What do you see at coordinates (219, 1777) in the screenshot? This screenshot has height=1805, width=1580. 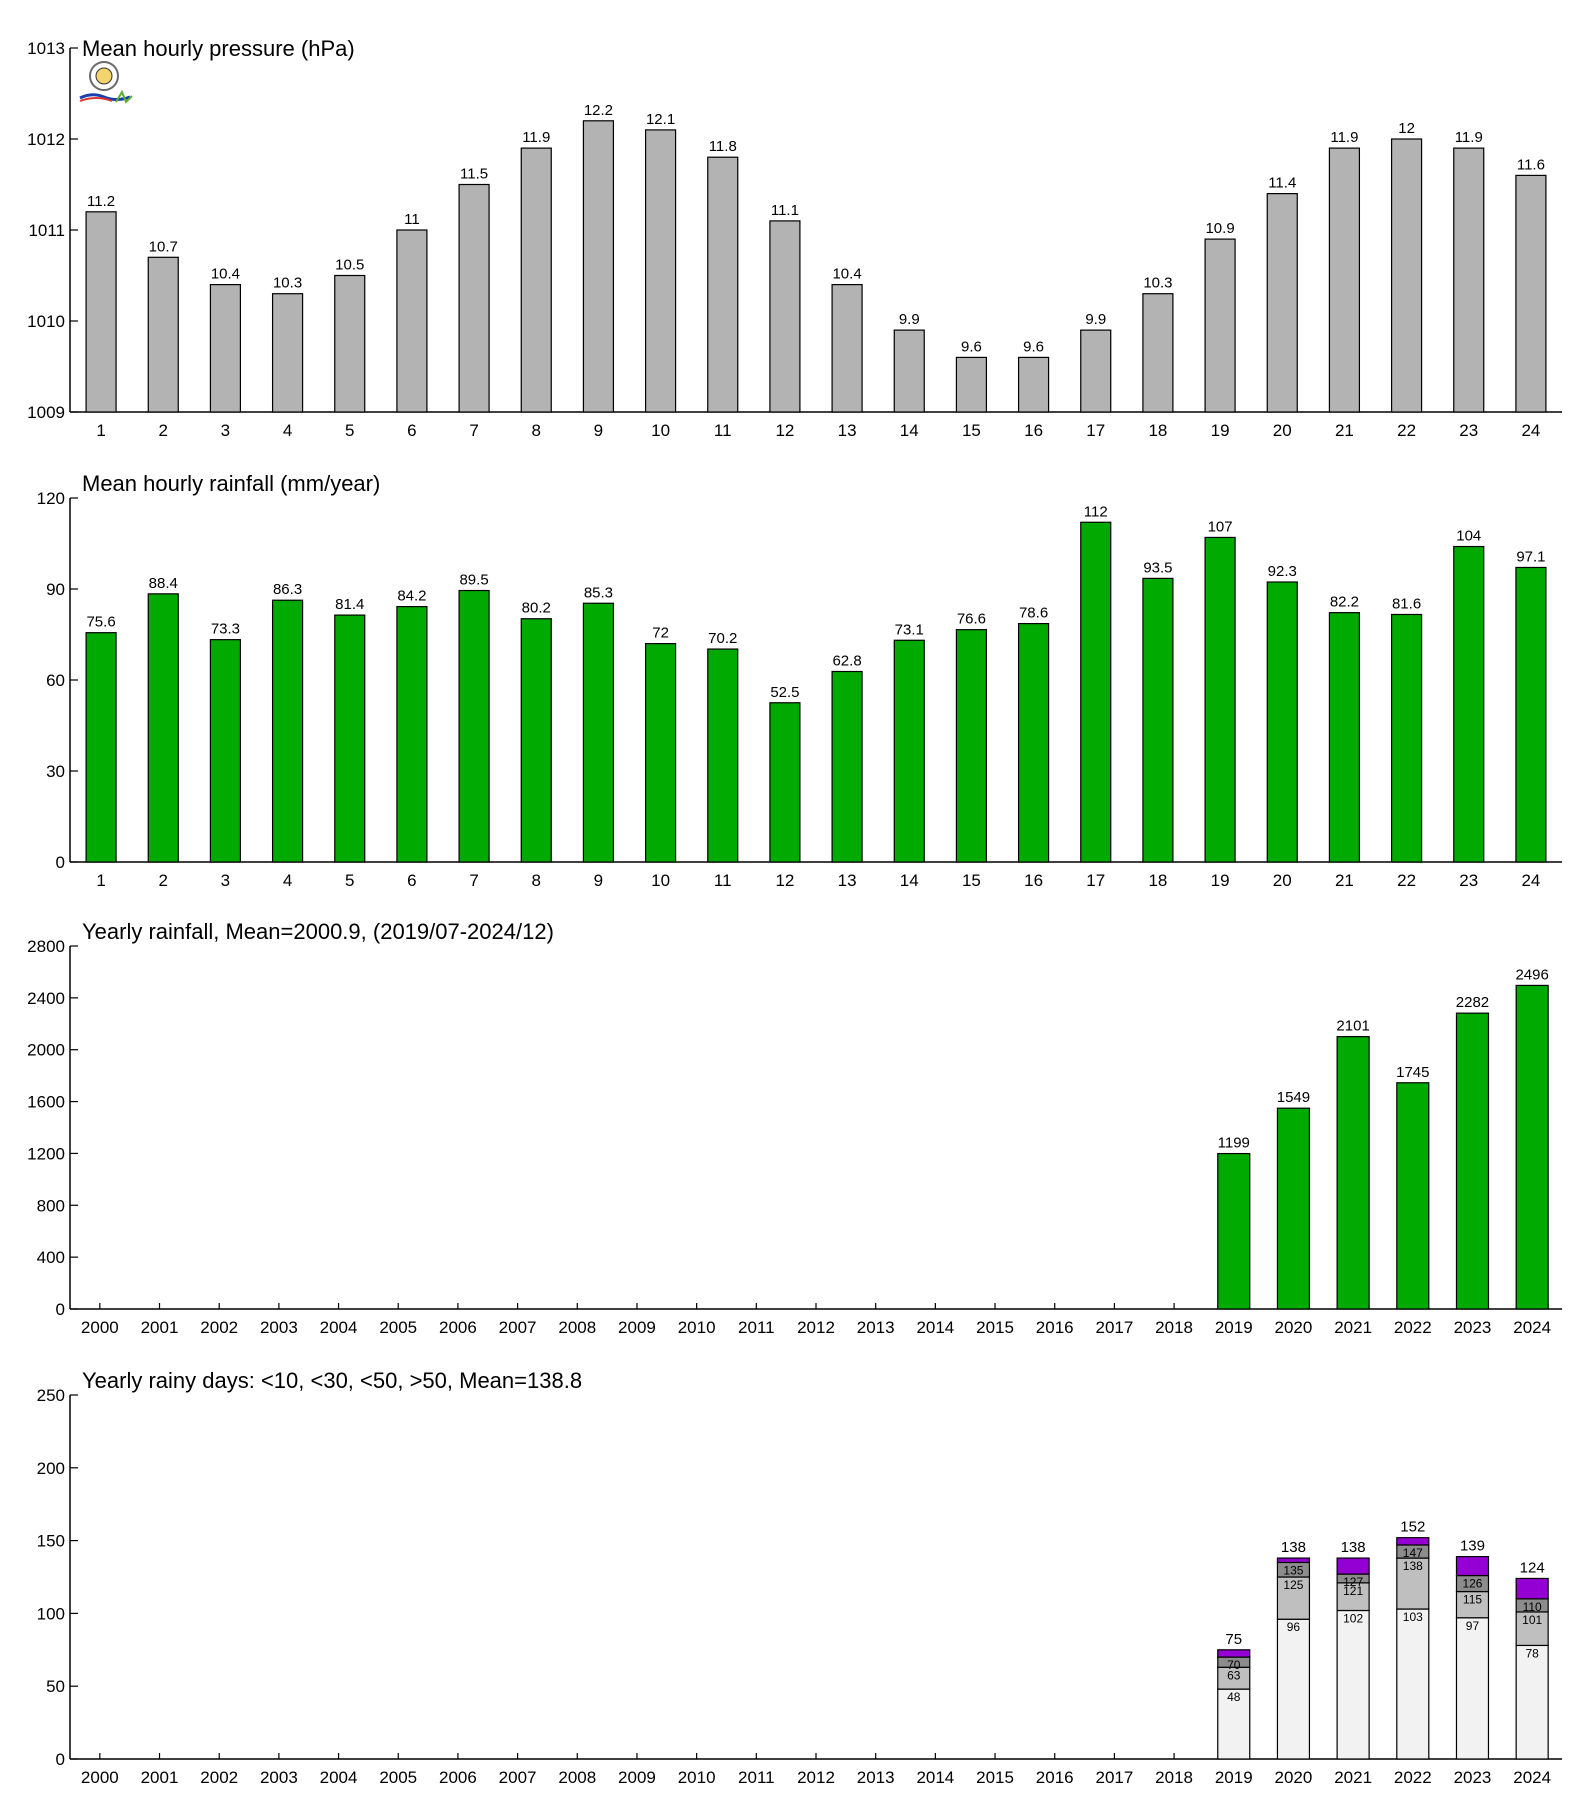 I see `chart4-x-tick-label: 2002` at bounding box center [219, 1777].